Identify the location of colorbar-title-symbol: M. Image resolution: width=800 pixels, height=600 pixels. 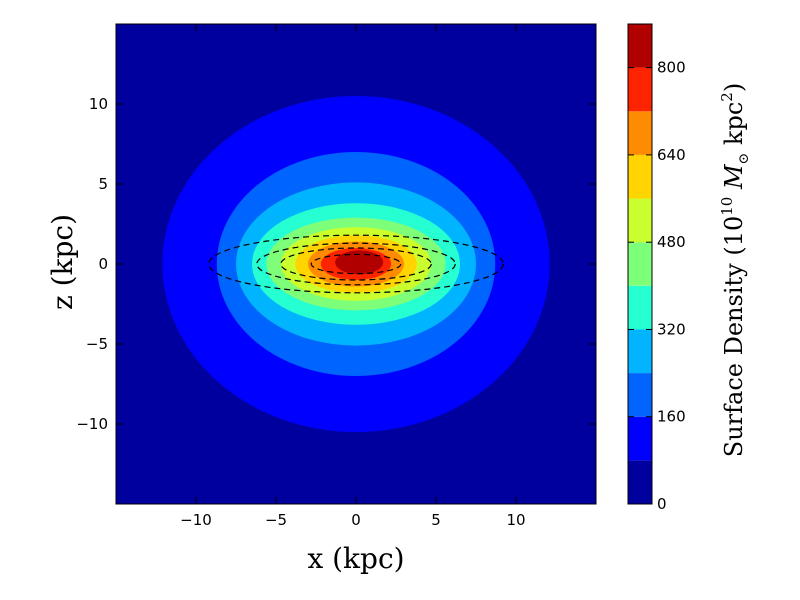
(734, 176).